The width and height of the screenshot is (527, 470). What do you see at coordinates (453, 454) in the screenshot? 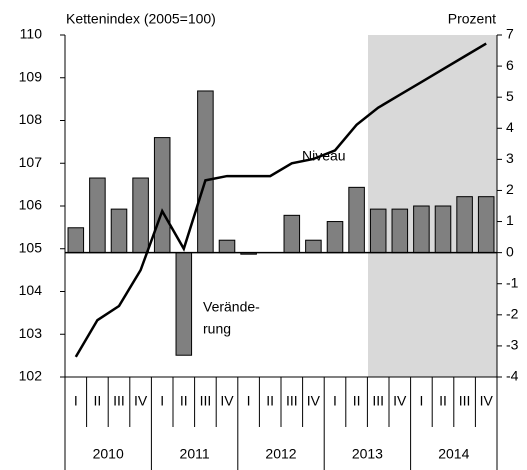
I see `x-group-label: 2014` at bounding box center [453, 454].